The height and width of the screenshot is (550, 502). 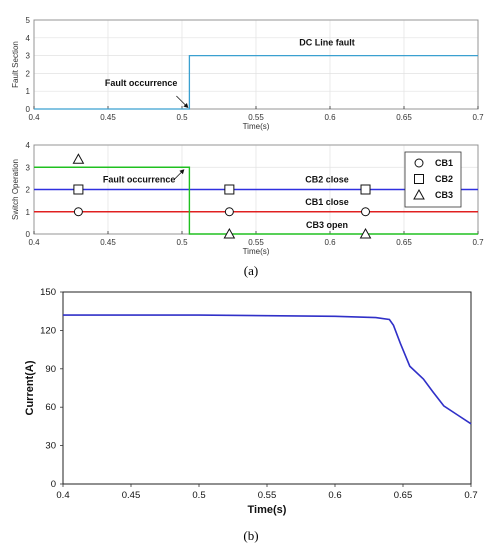 I want to click on annotation-cb1-close: CB1 close, so click(x=327, y=202).